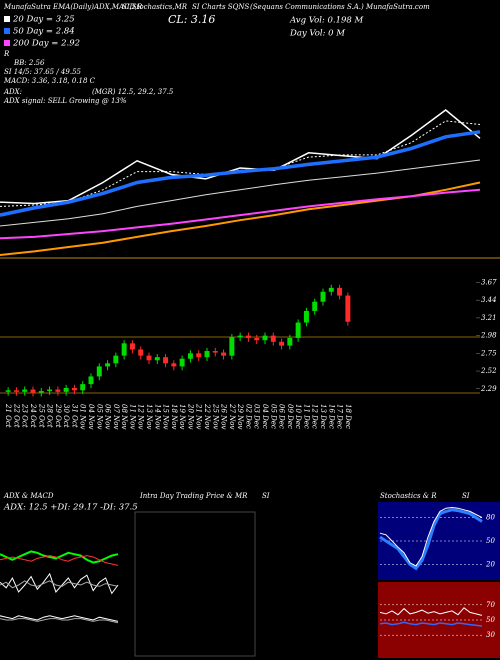 The height and width of the screenshot is (660, 500). What do you see at coordinates (29, 63) in the screenshot?
I see `indicator-text: BB: 2.56` at bounding box center [29, 63].